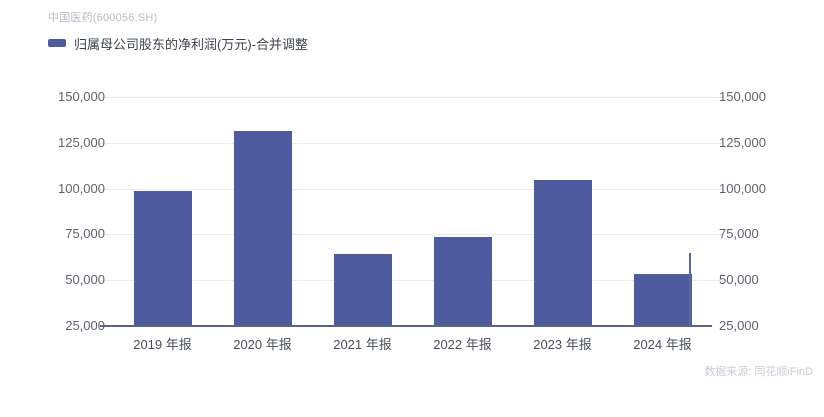 This screenshot has height=417, width=824. Describe the element at coordinates (81, 96) in the screenshot. I see `y-axis-label-left: 150,000` at that location.